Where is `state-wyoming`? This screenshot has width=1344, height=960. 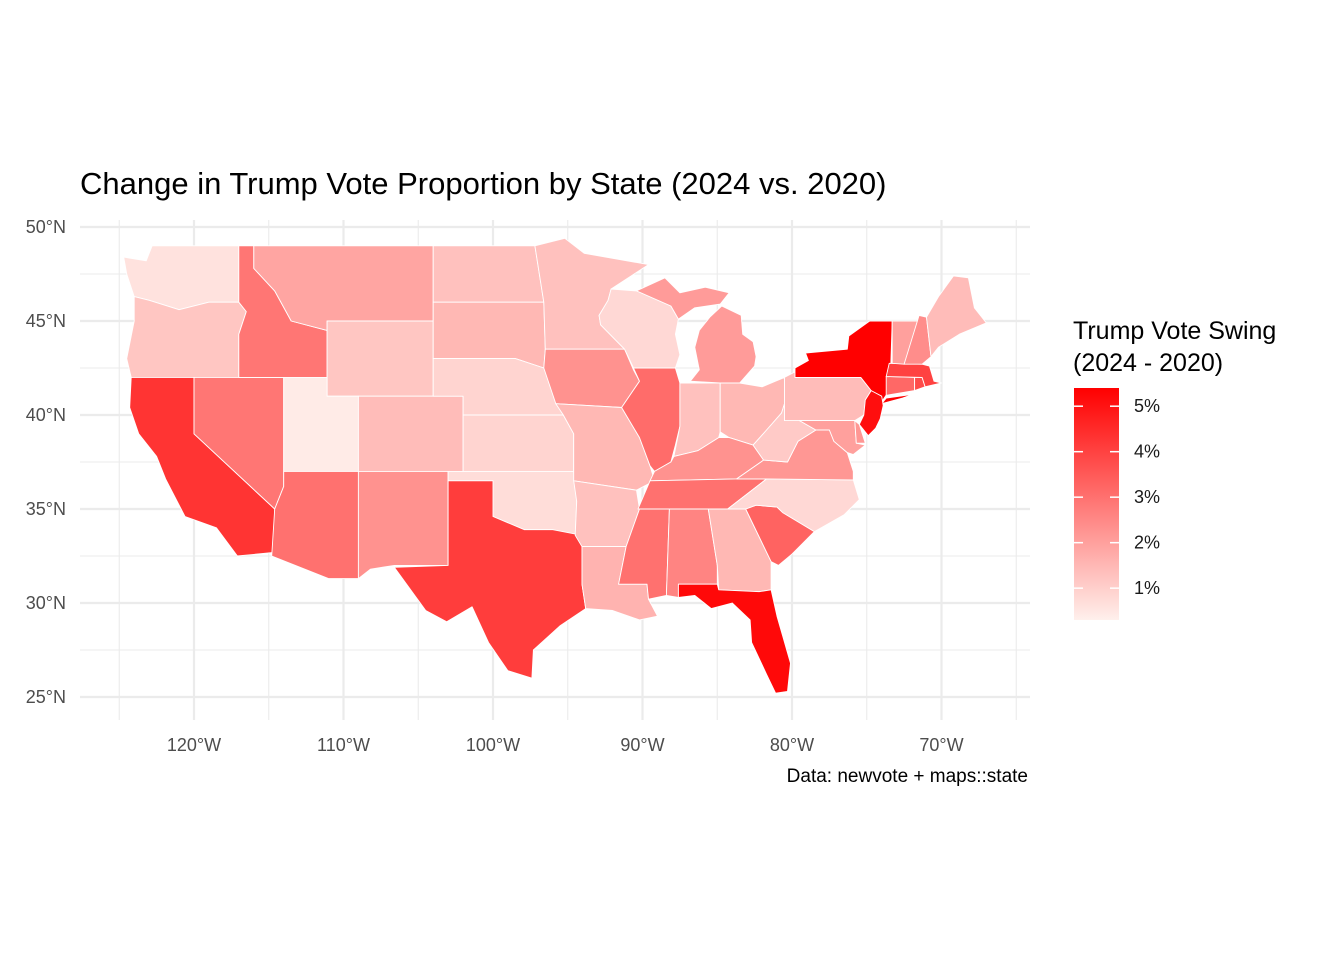
state-wyoming is located at coordinates (380, 358).